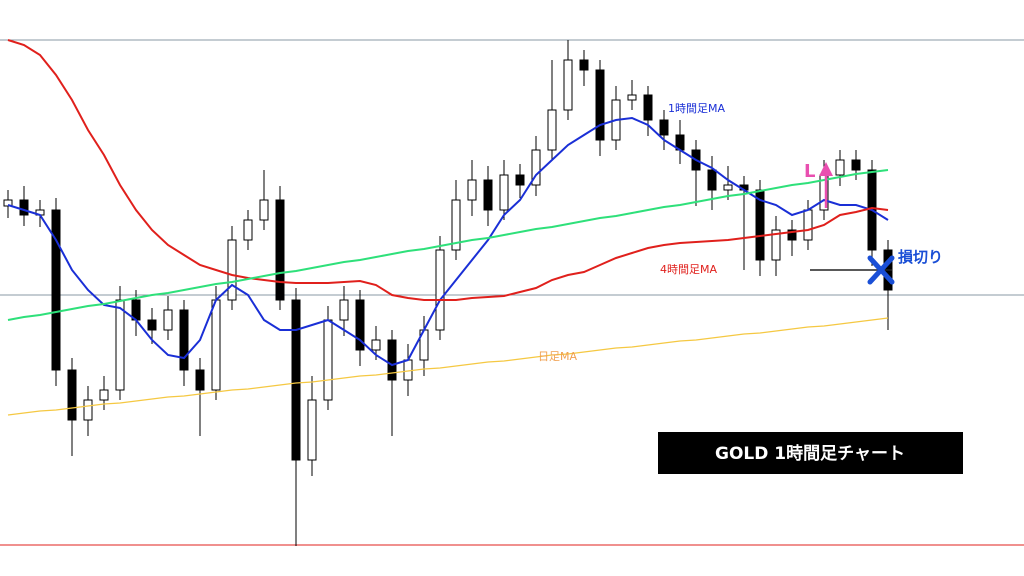 The height and width of the screenshot is (576, 1024). What do you see at coordinates (881, 270) in the screenshot?
I see `stop-mark` at bounding box center [881, 270].